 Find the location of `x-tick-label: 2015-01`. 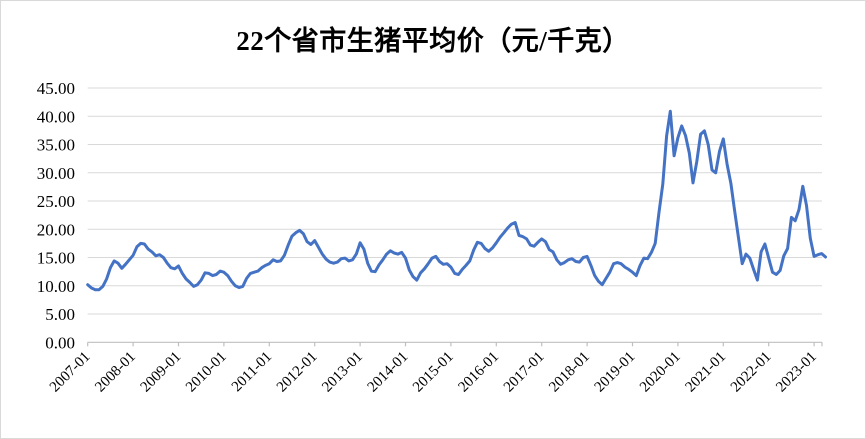

x-tick-label: 2015-01 is located at coordinates (433, 372).